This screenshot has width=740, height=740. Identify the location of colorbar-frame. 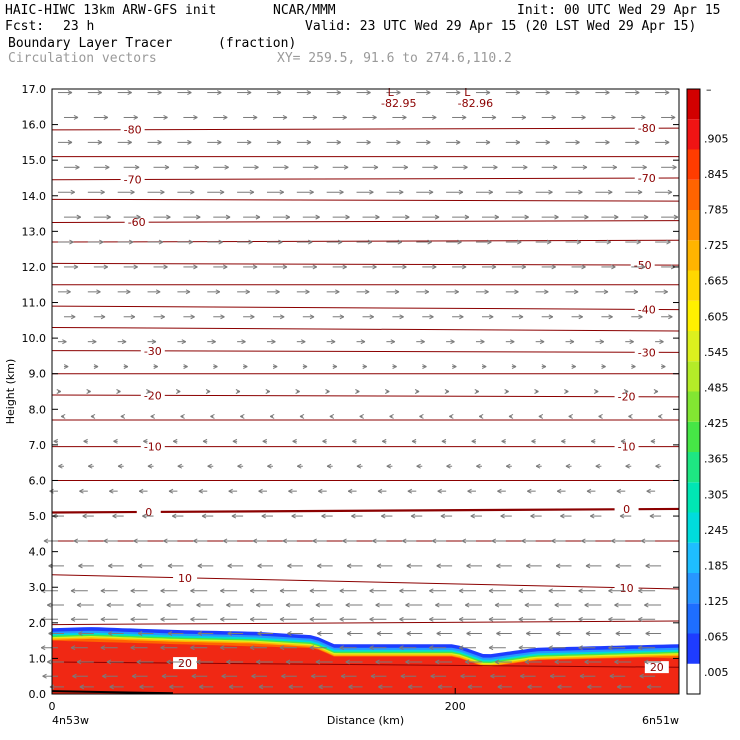
(693, 391).